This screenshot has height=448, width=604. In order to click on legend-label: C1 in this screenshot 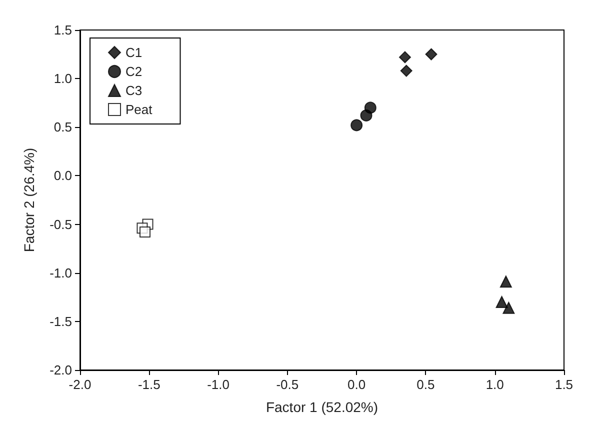, I will do `click(134, 52)`.